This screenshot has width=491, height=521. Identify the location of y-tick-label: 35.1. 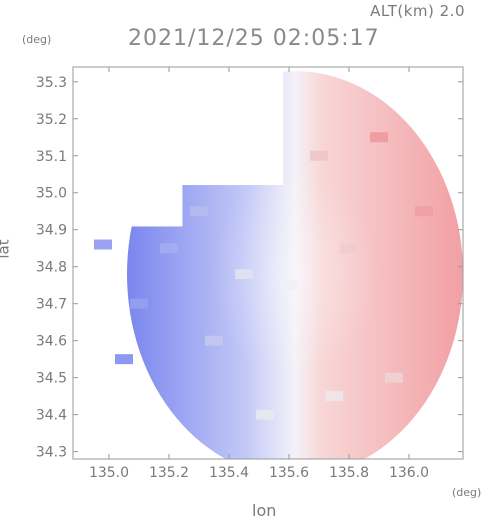
(51, 157).